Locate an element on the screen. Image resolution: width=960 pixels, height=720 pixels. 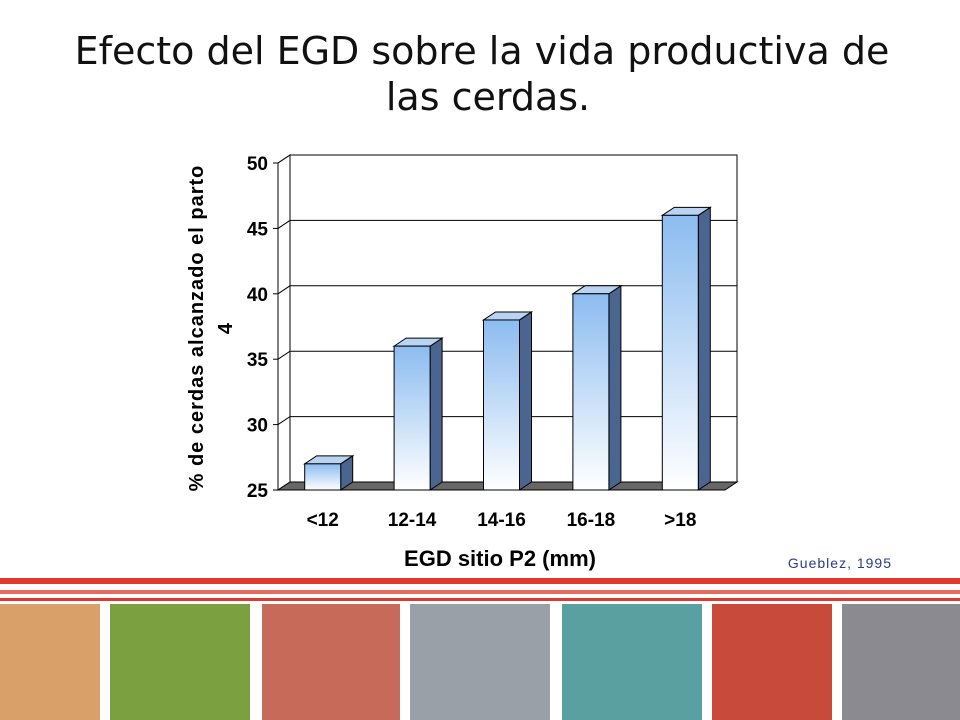
y-tick-label: 35 is located at coordinates (258, 360).